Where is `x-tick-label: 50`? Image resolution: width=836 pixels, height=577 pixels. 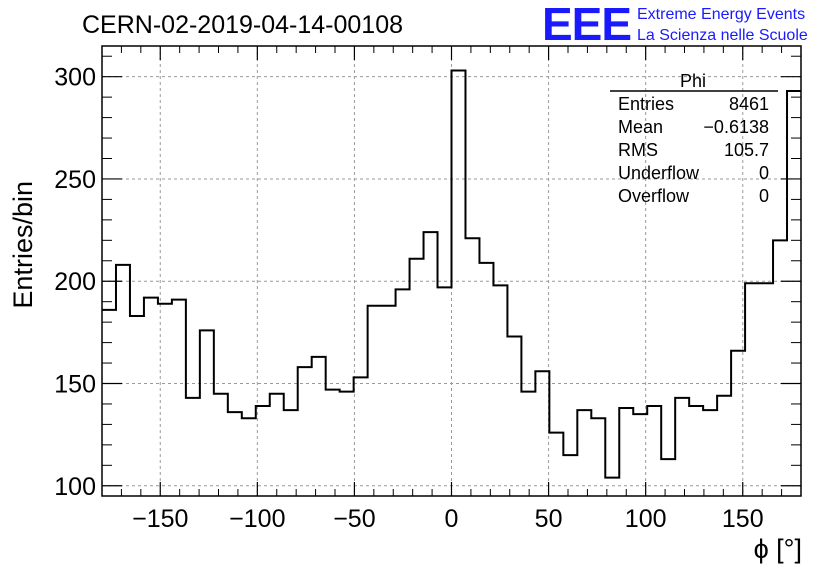 x-tick-label: 50 is located at coordinates (549, 519).